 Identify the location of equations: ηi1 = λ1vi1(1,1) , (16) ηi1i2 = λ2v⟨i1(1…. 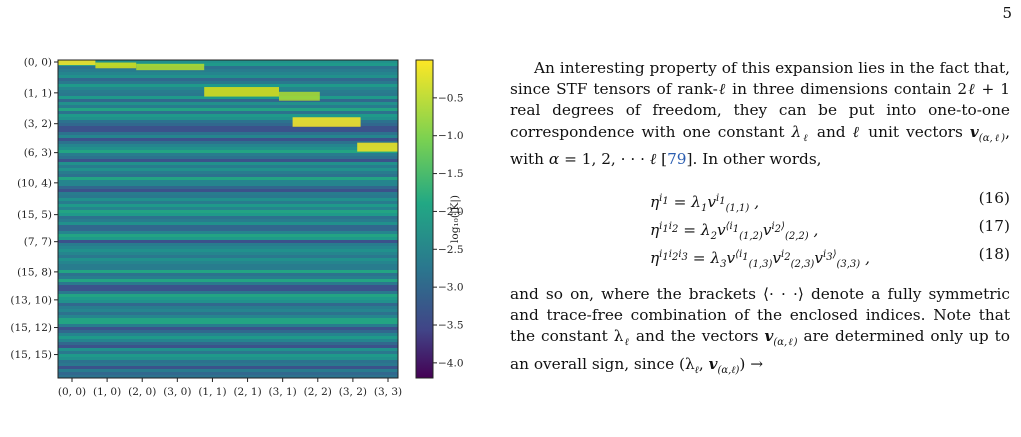
(760, 228).